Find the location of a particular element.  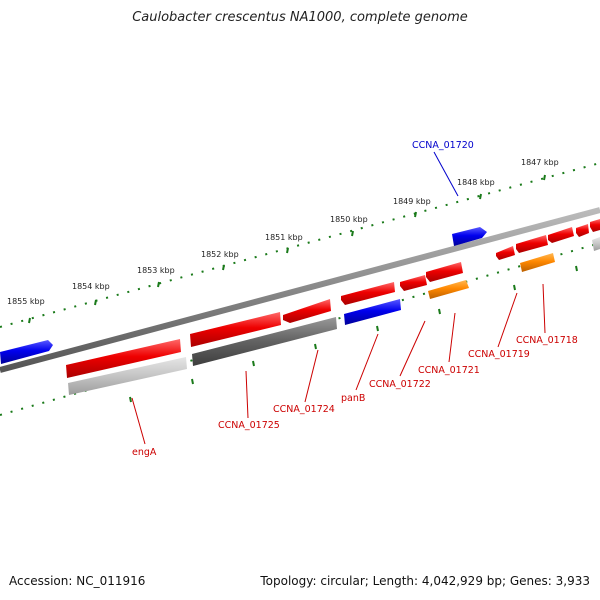

gene-label-ccna-01725: CCNA_01725 is located at coordinates (249, 425).